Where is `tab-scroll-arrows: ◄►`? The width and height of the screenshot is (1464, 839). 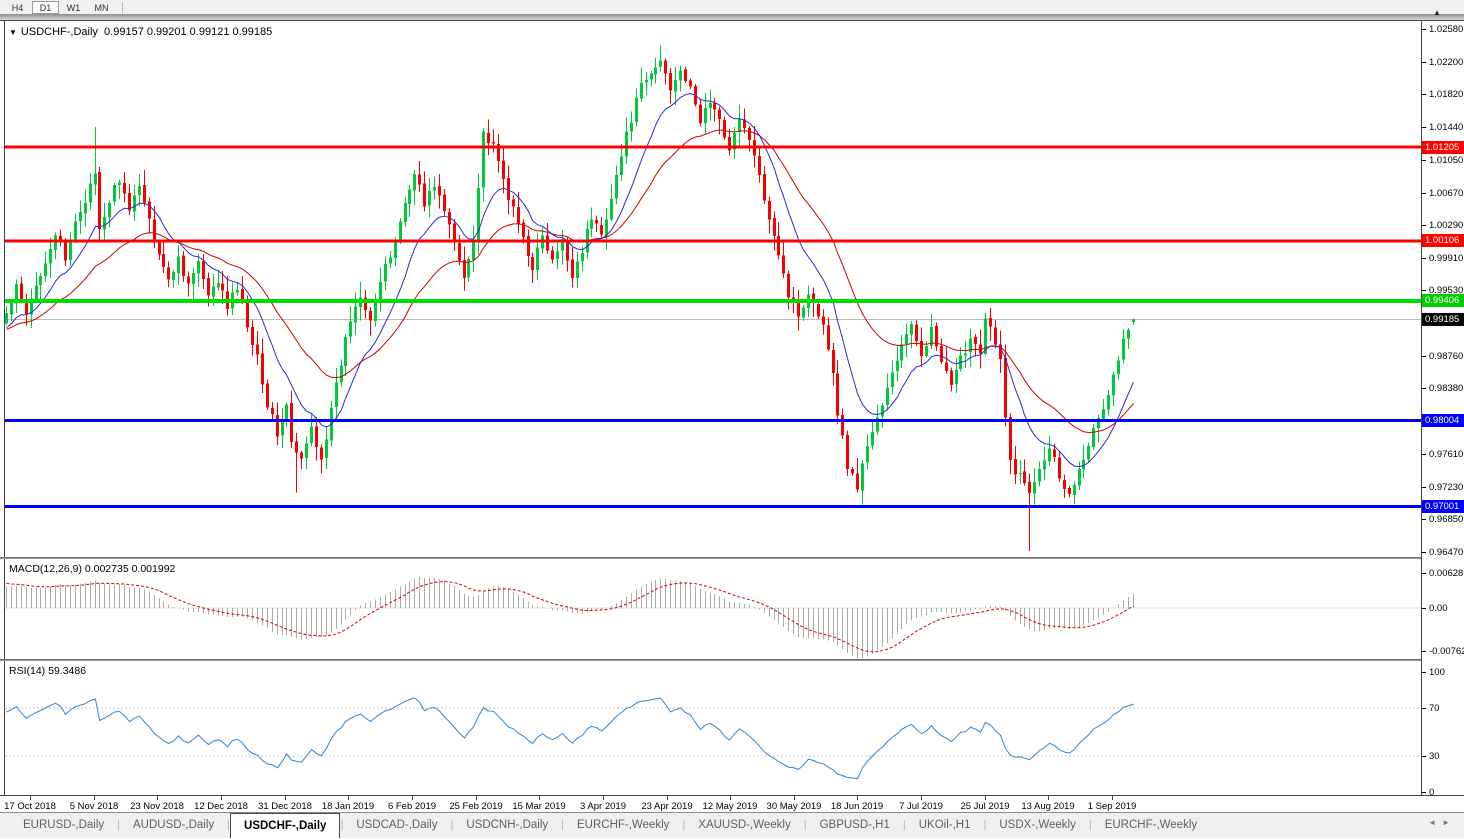
tab-scroll-arrows: ◄► is located at coordinates (1442, 822).